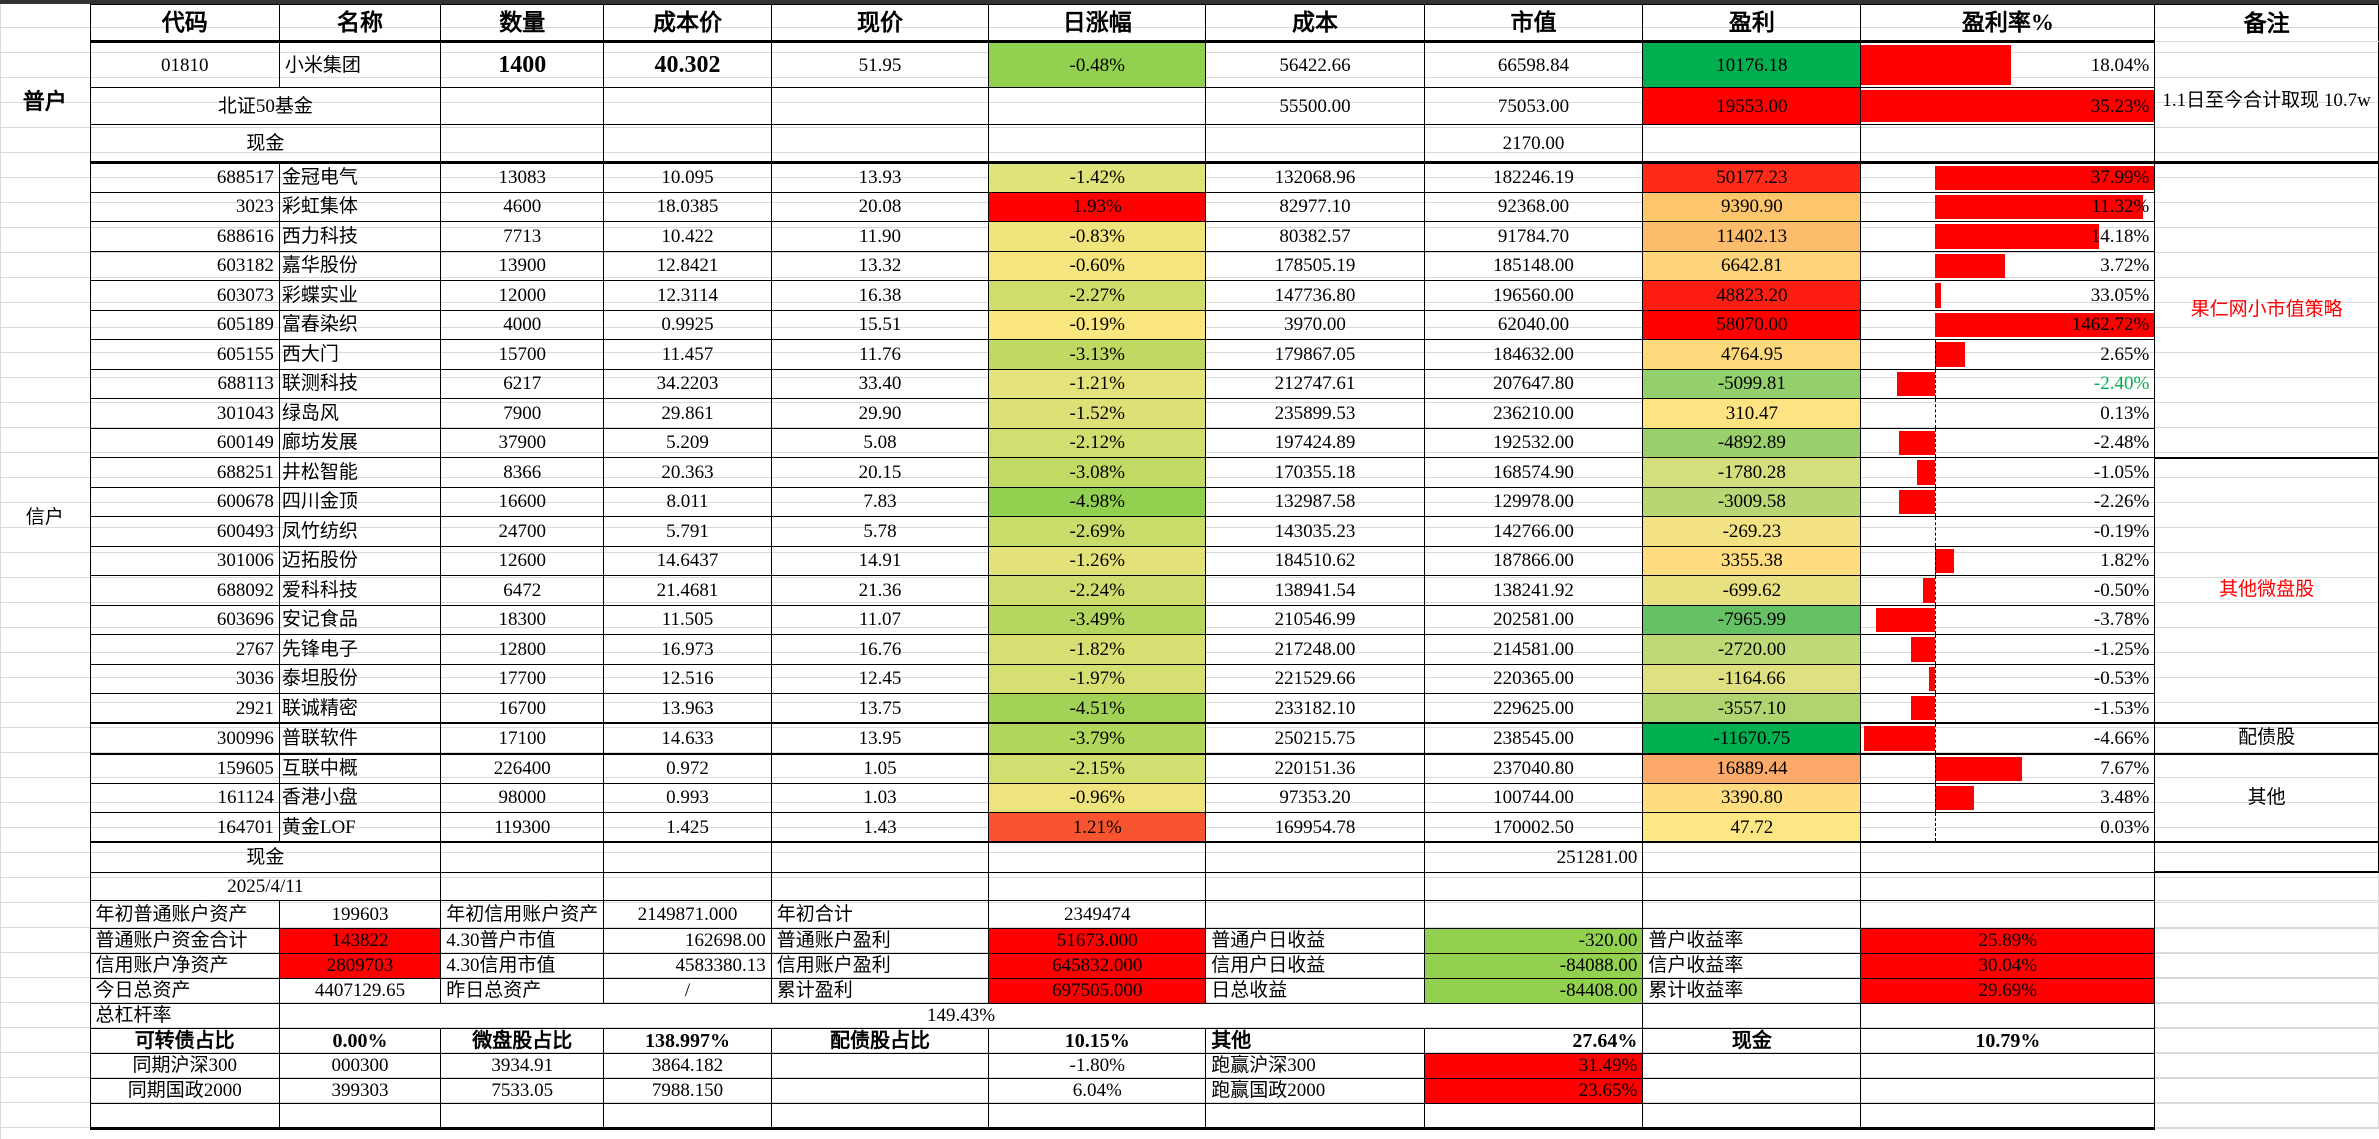 Image resolution: width=2379 pixels, height=1139 pixels. Describe the element at coordinates (880, 177) in the screenshot. I see `cell-price: 13.93` at that location.